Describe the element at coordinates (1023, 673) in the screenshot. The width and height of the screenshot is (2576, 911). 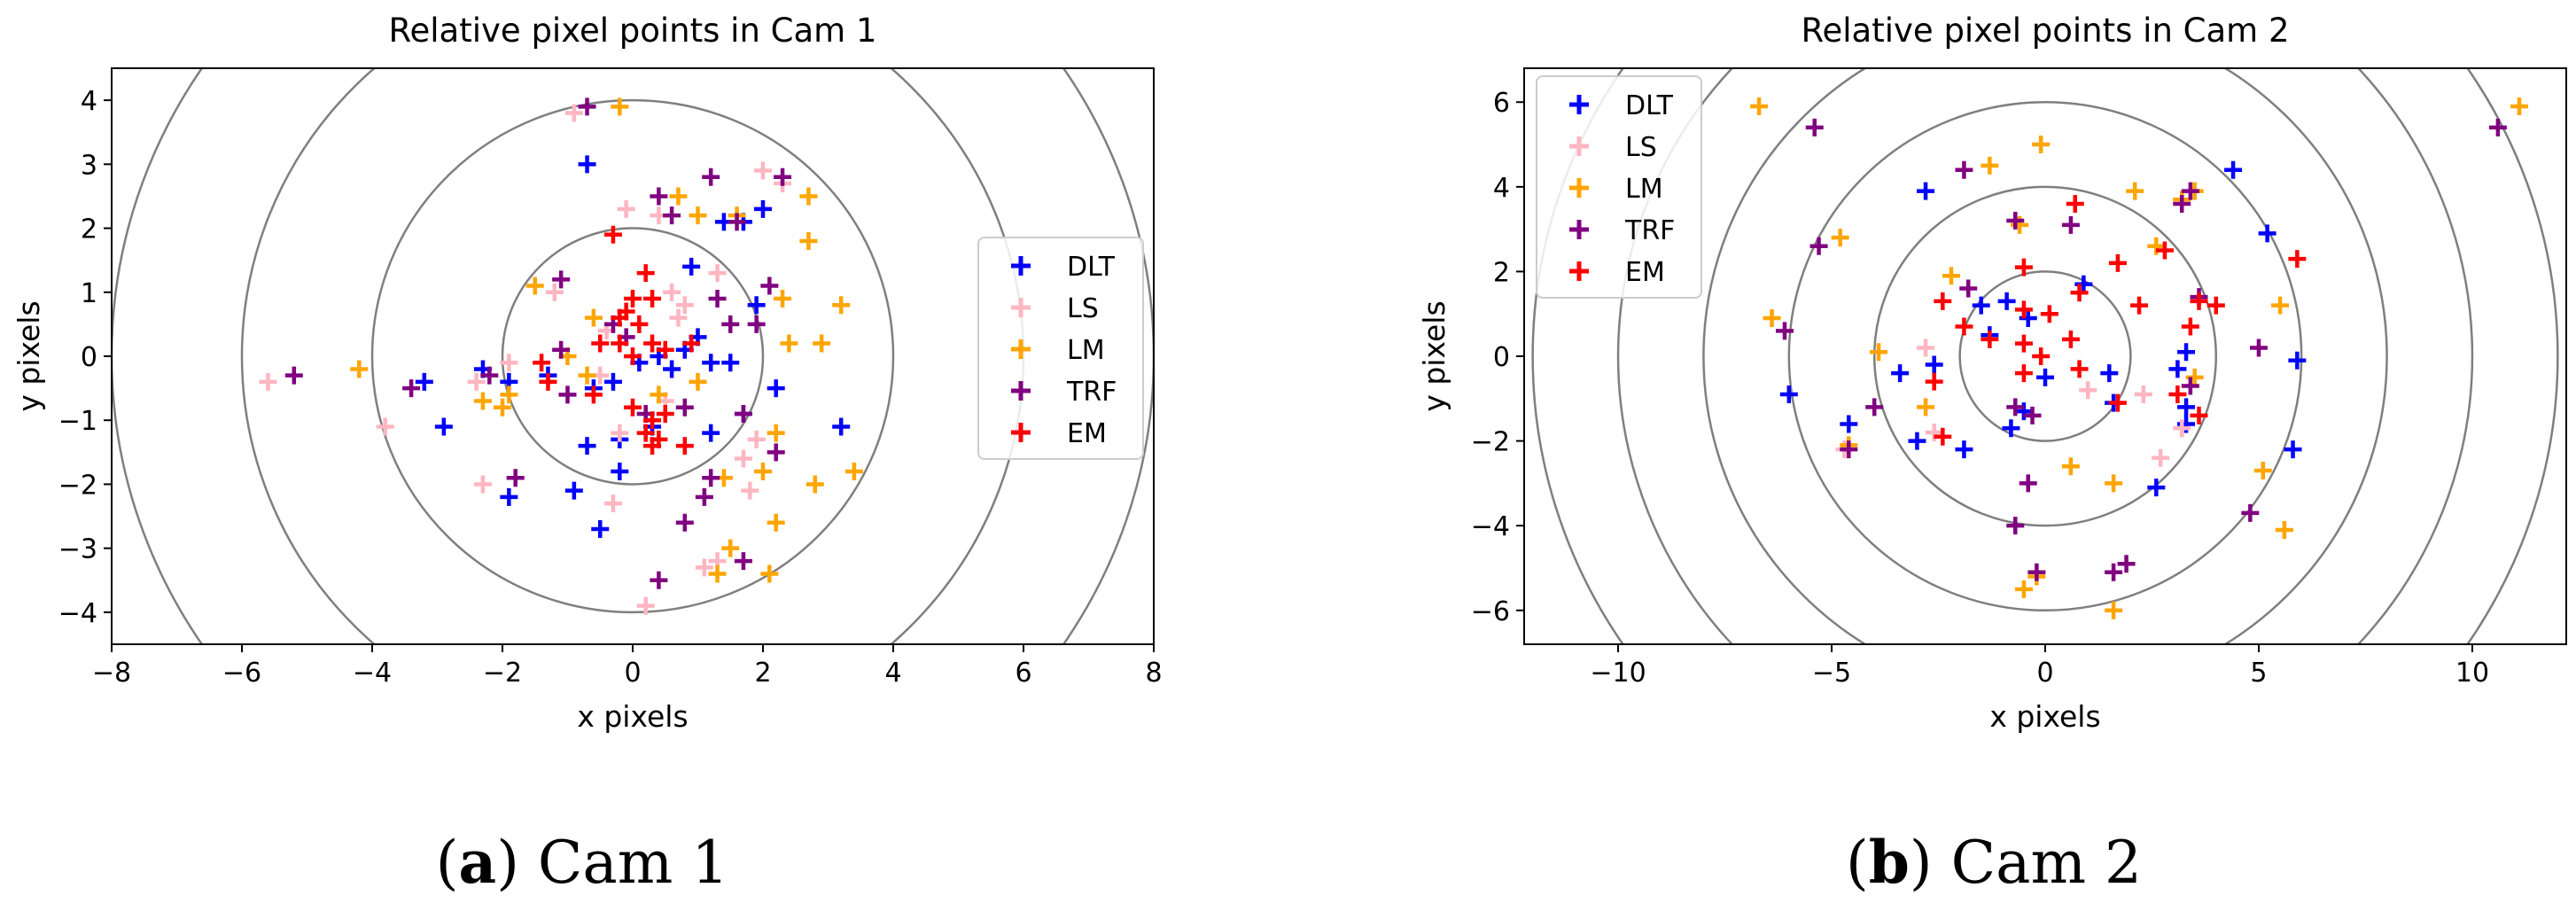
I see `chart-a-xtick-label: 6` at that location.